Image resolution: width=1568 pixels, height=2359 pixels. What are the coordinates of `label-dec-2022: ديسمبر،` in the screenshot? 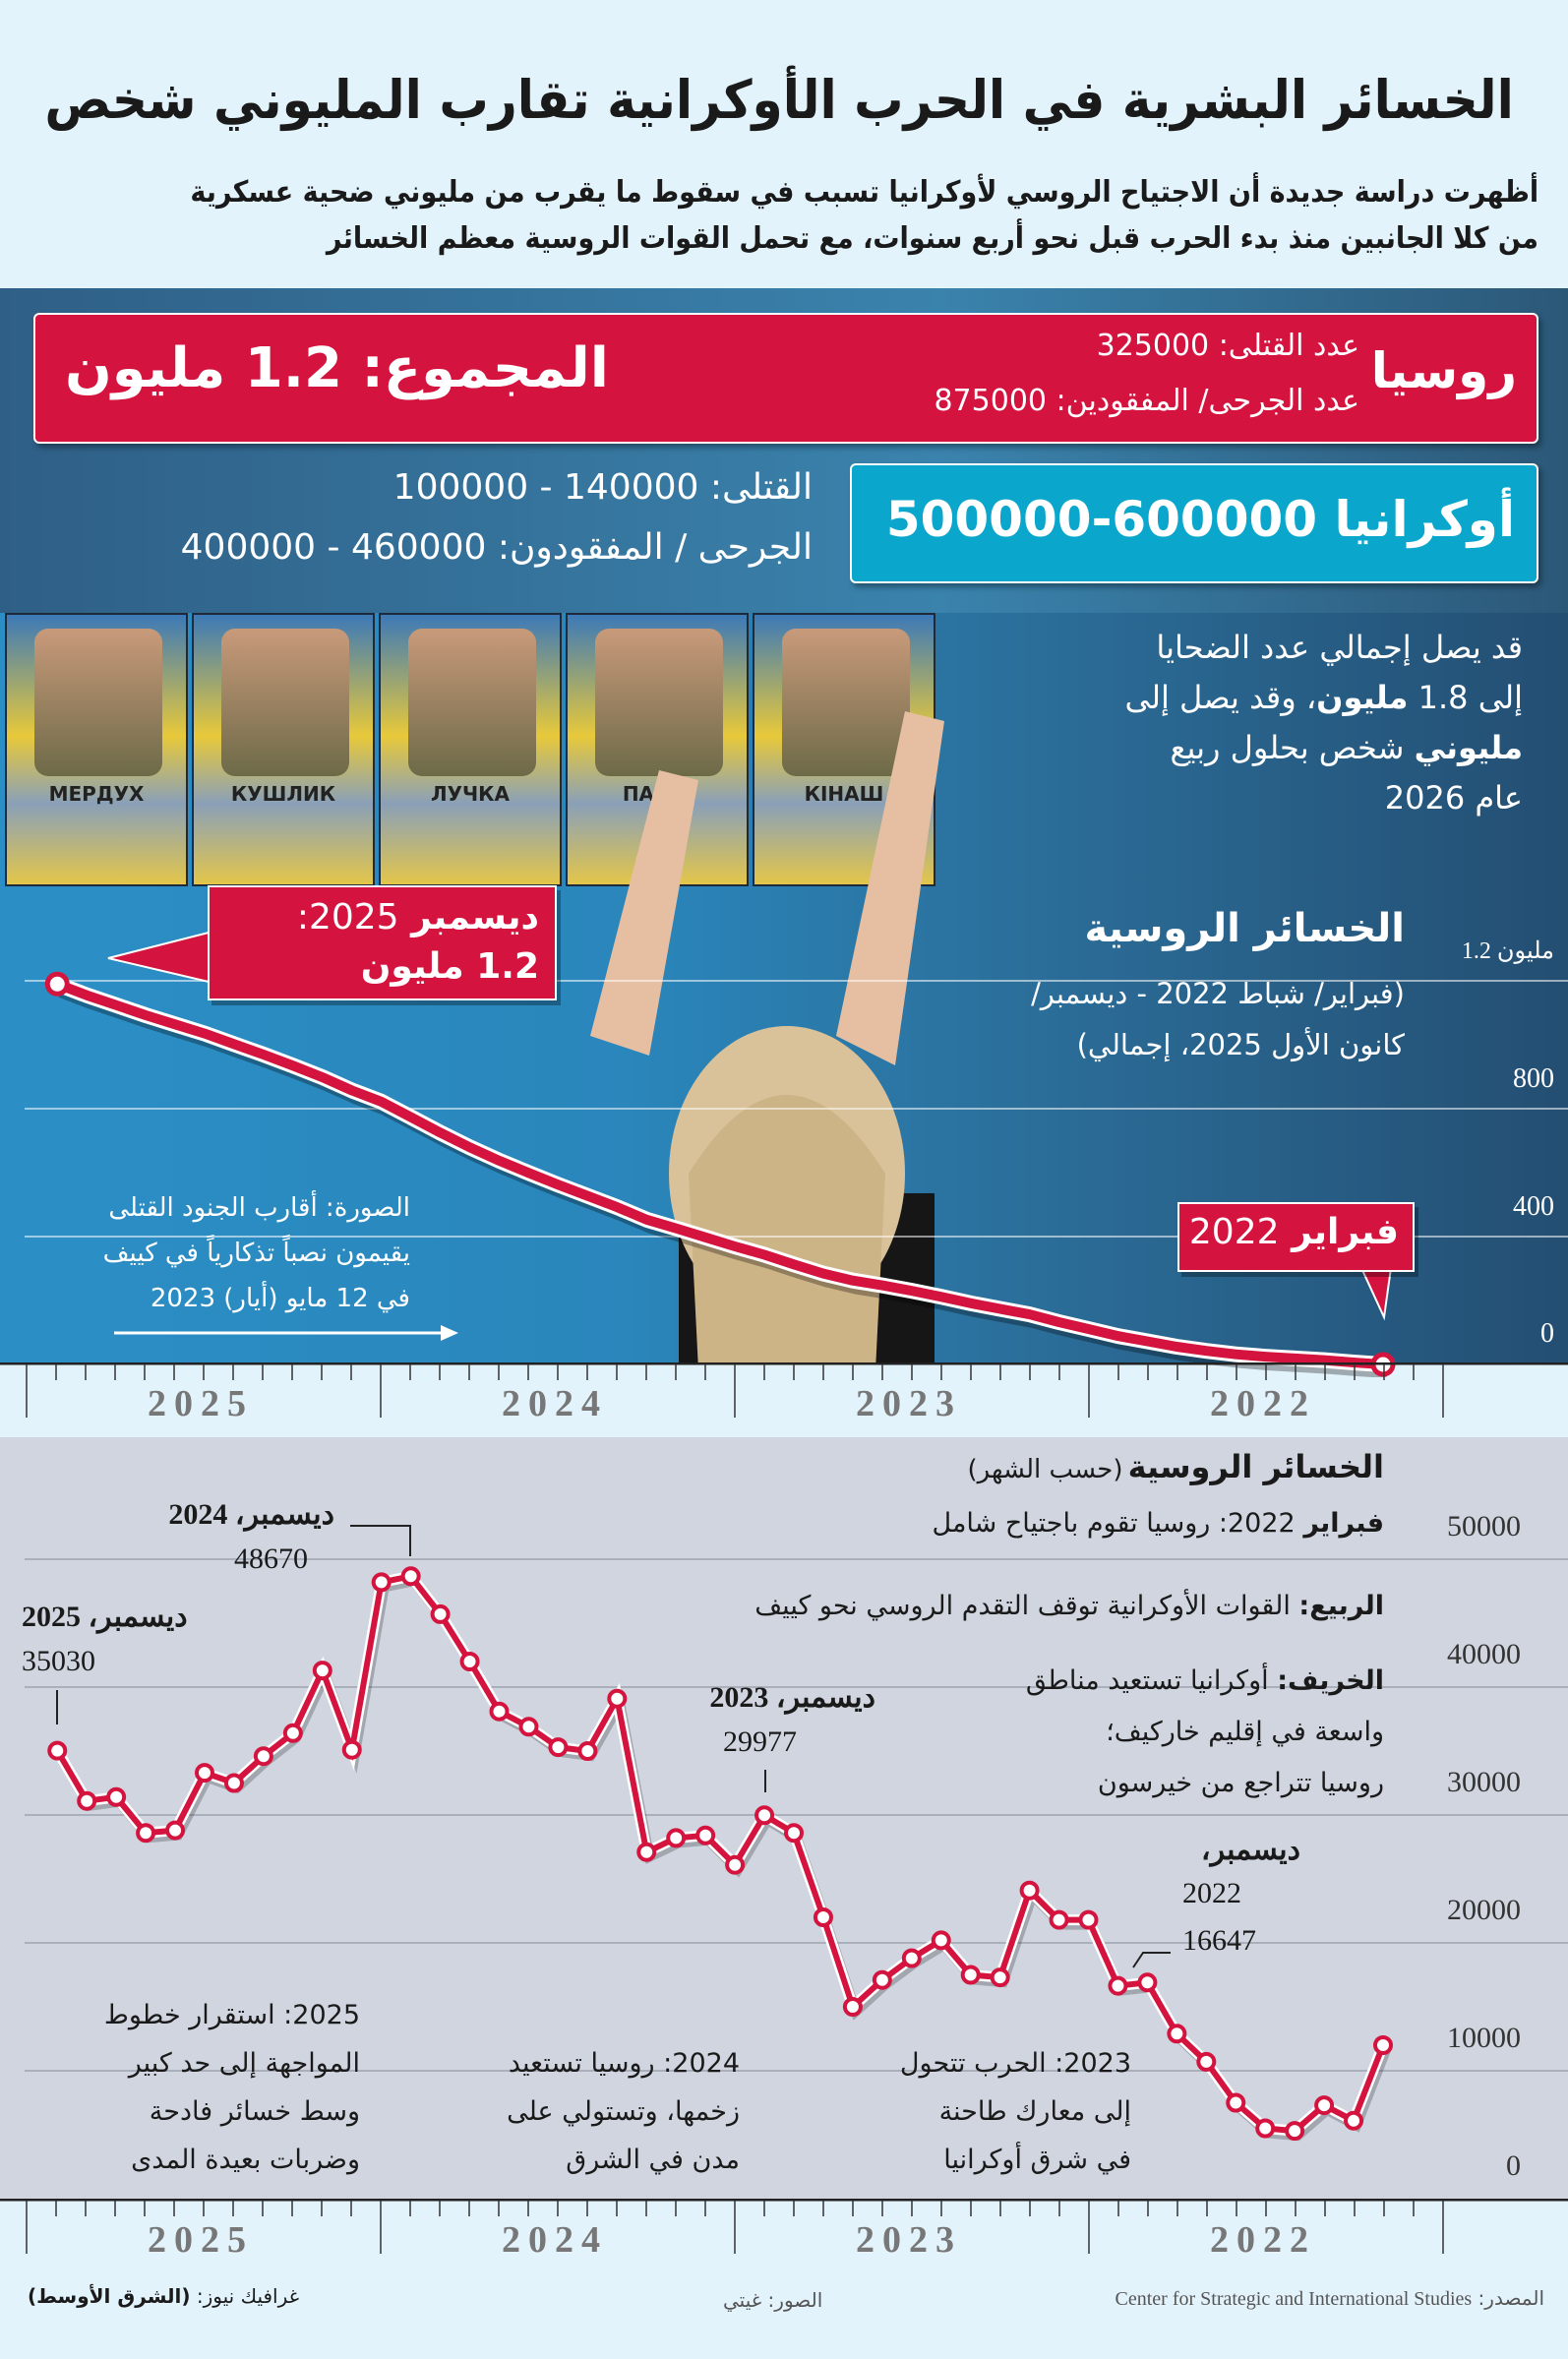 It's located at (1250, 1850).